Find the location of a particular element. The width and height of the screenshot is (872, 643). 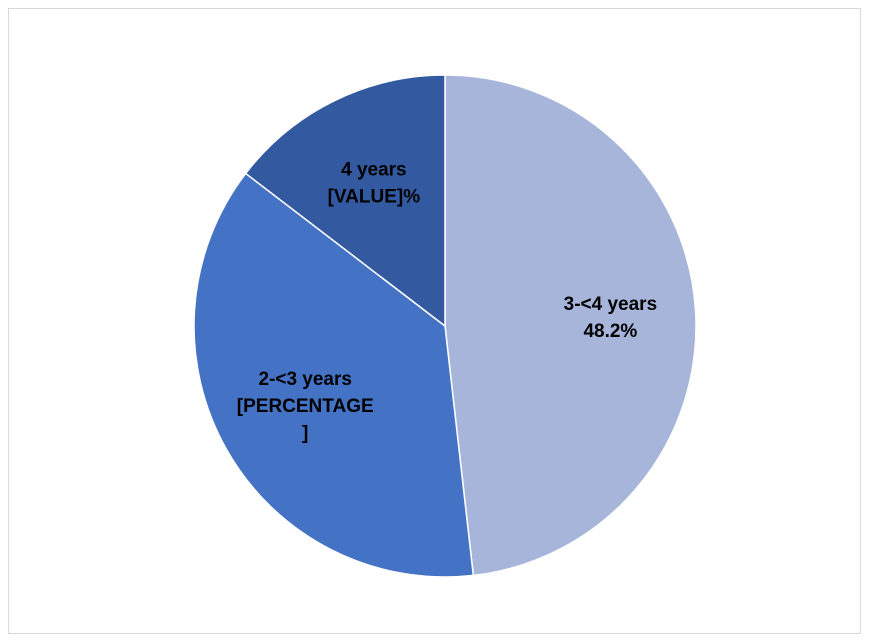

data-label-4-years: 4 years [VALUE]% is located at coordinates (374, 183).